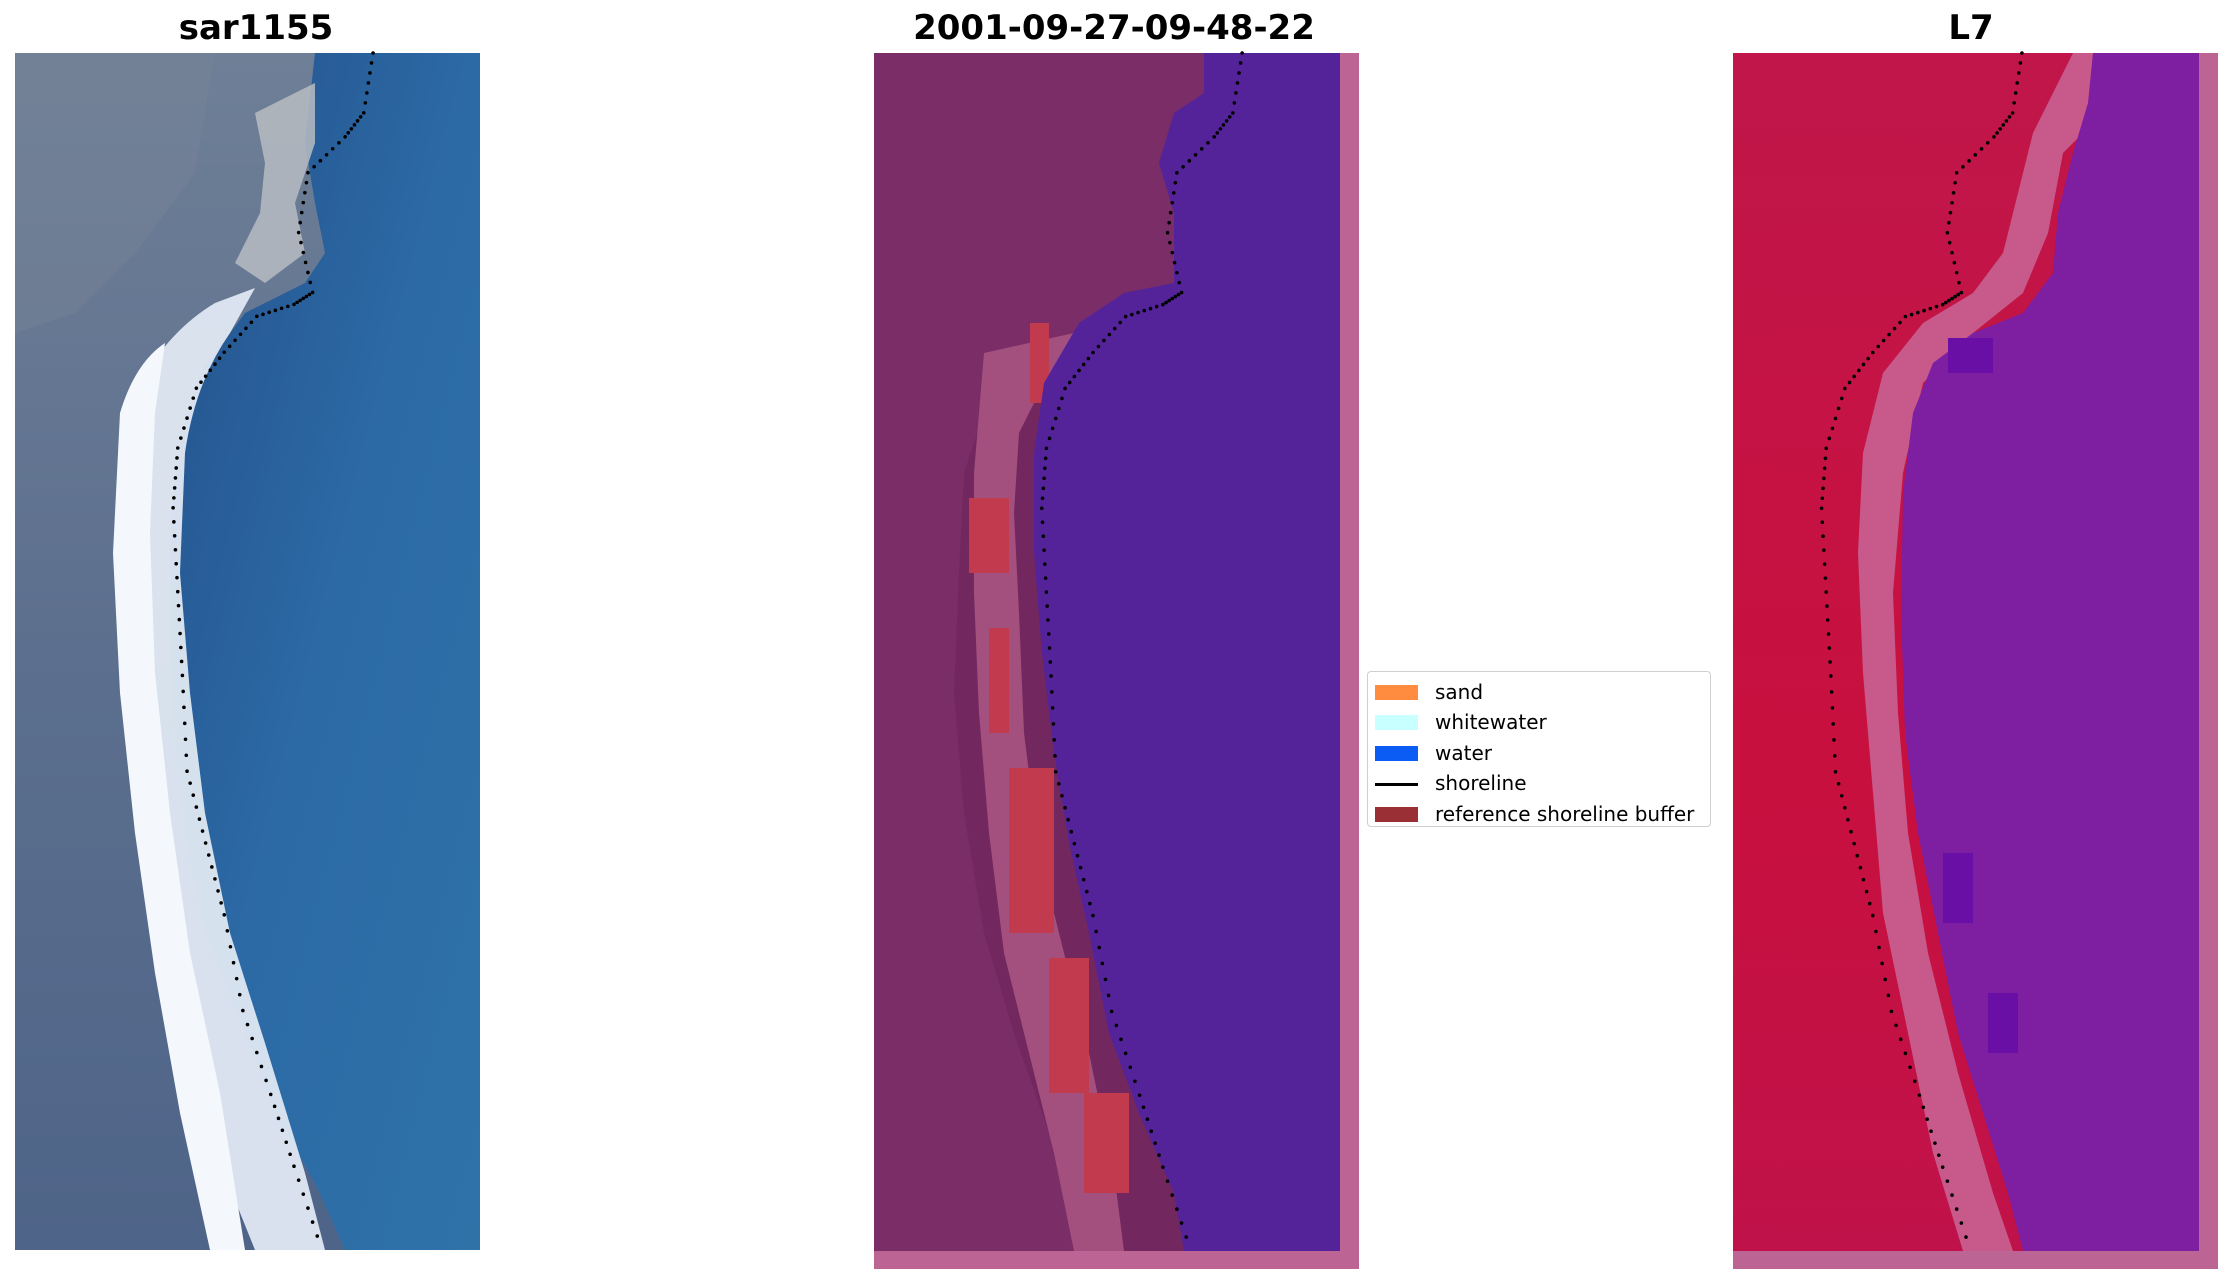 This screenshot has width=2227, height=1283. I want to click on legend-label: whitewater, so click(1491, 722).